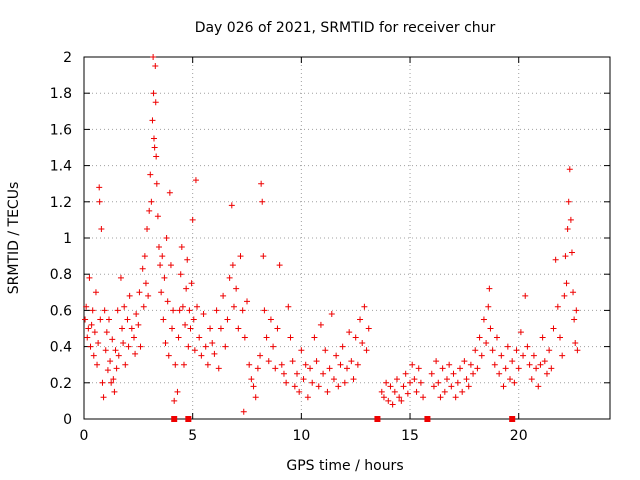 The image size is (640, 480). Describe the element at coordinates (61, 275) in the screenshot. I see `y-tick-label: 0.8` at that location.